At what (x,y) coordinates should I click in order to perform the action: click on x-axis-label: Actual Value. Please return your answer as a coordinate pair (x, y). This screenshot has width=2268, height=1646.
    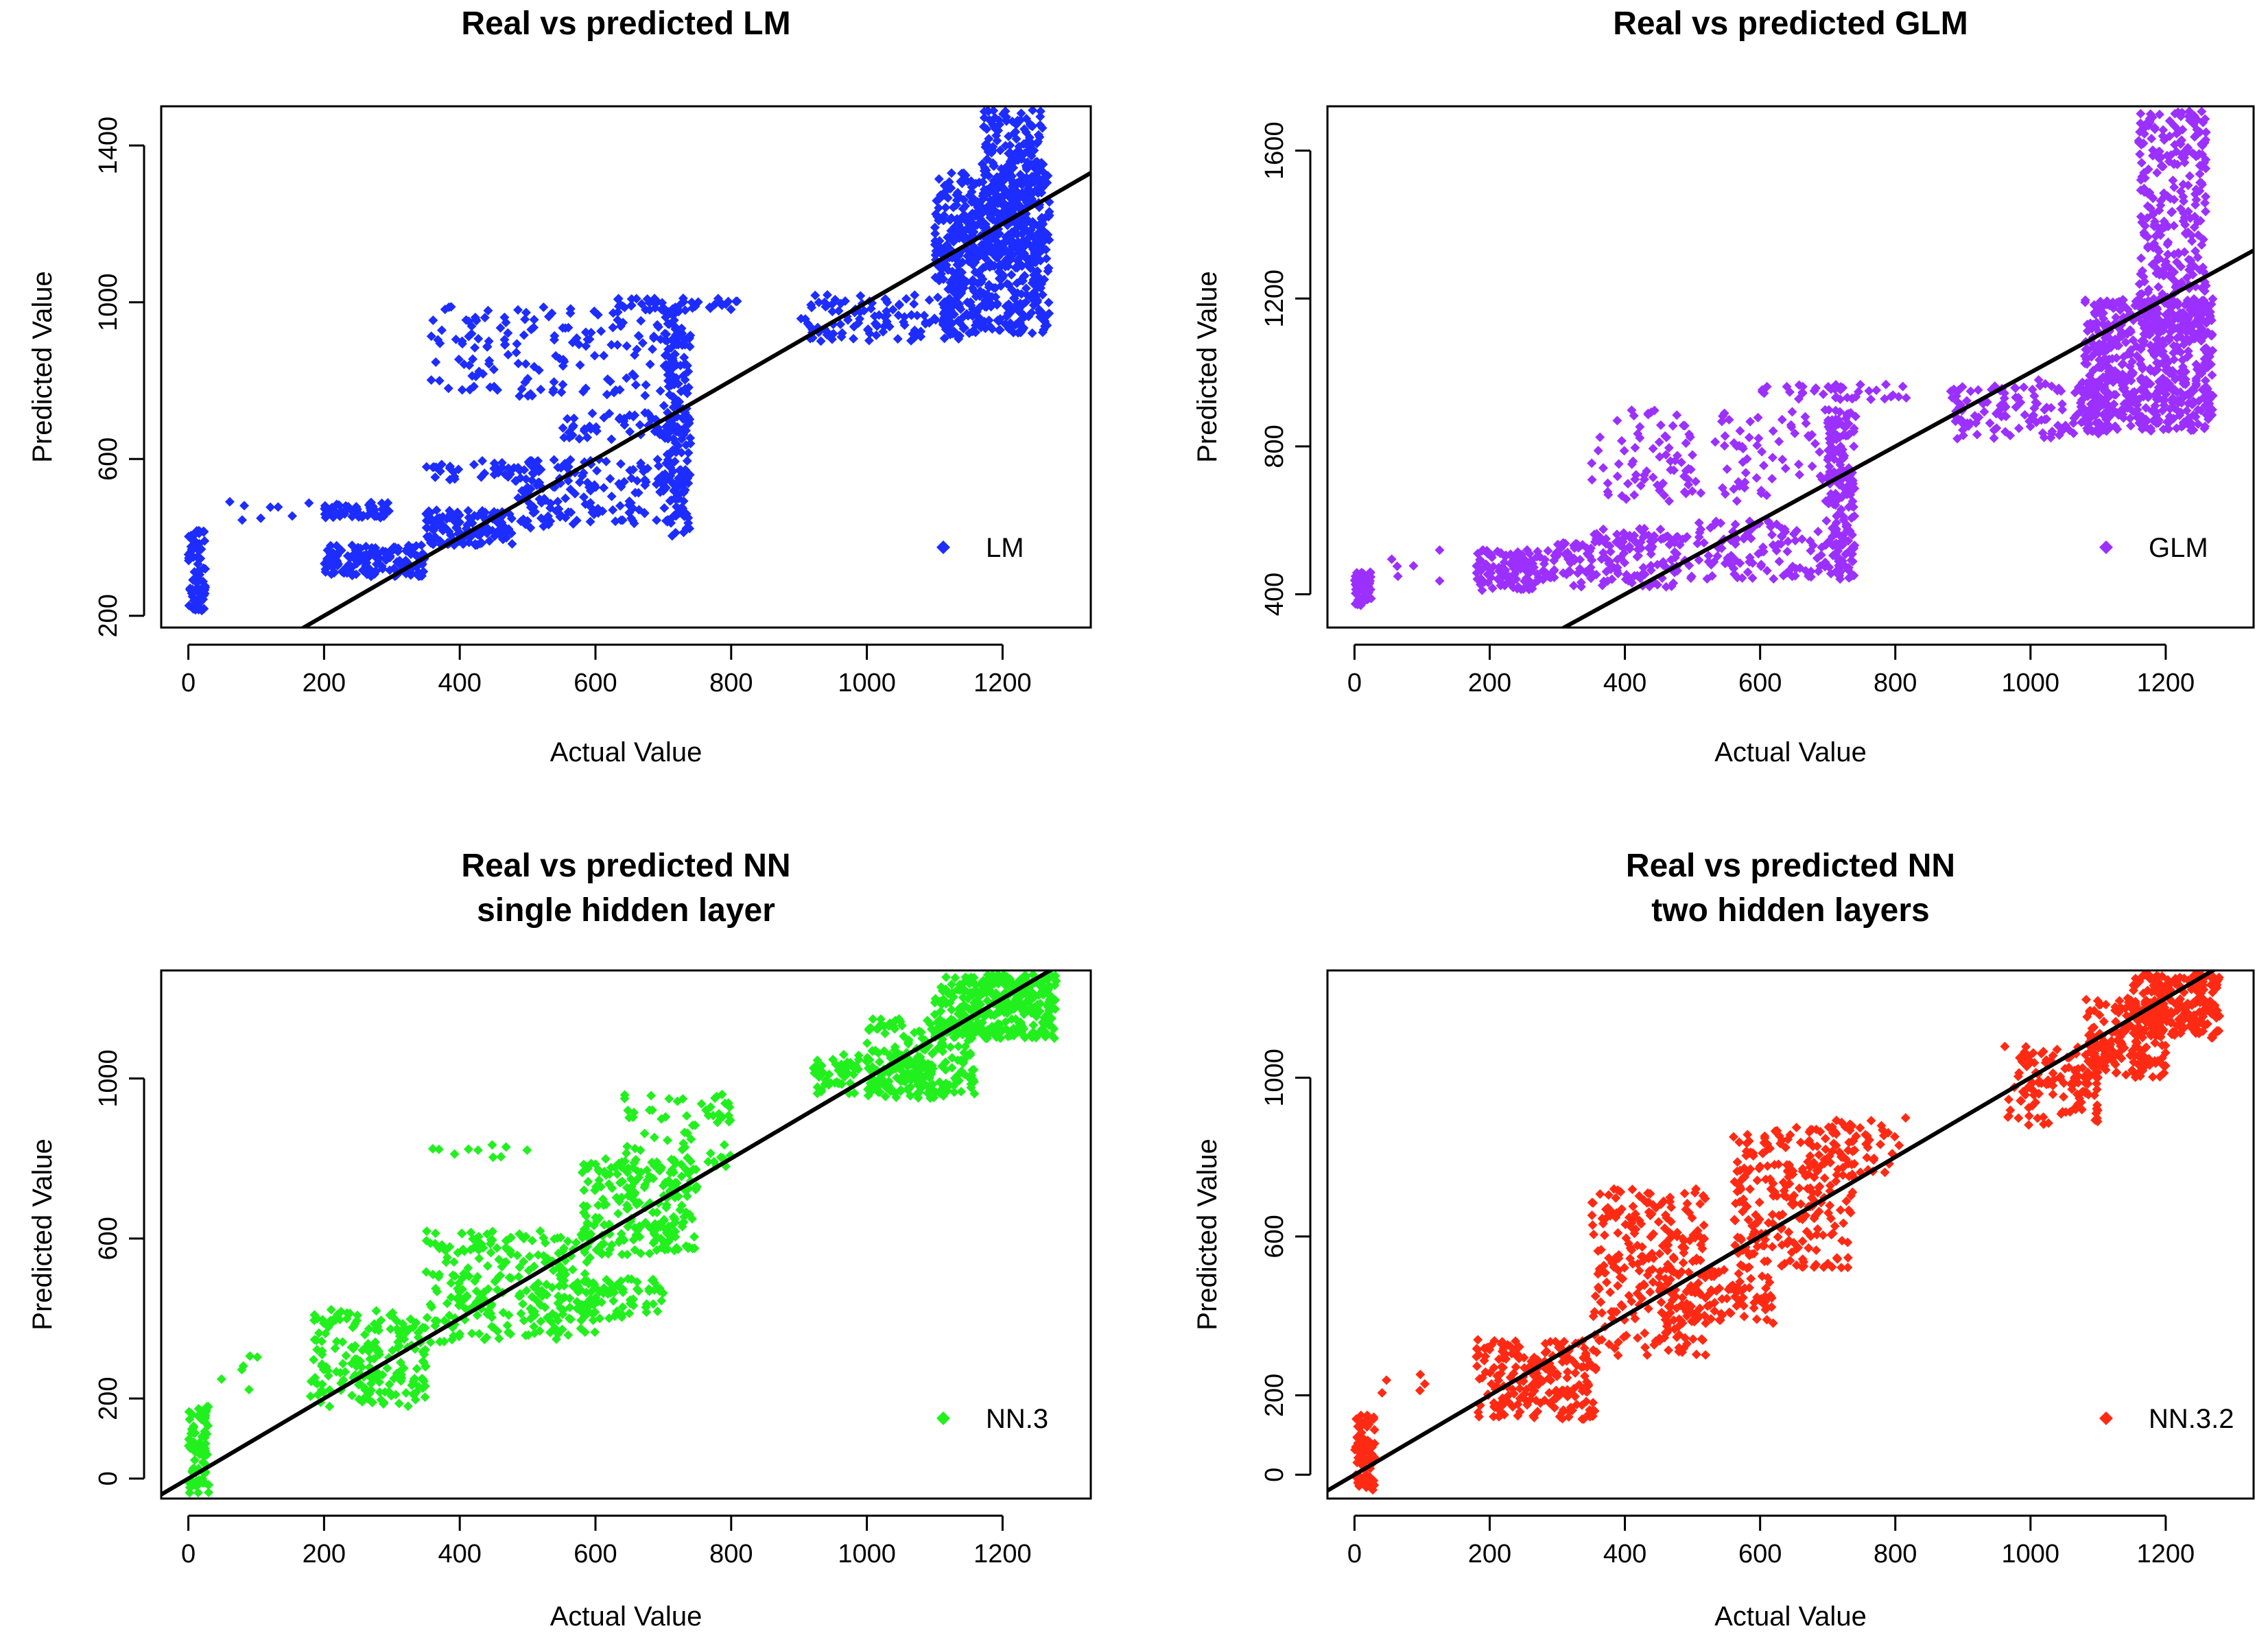
    Looking at the image, I should click on (1791, 752).